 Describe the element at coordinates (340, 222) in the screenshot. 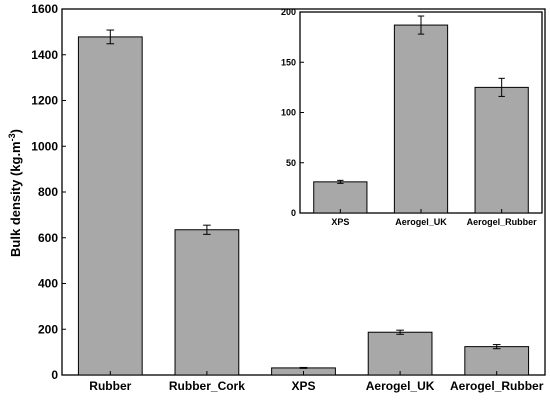

I see `inset-xtick-label: XPS` at that location.